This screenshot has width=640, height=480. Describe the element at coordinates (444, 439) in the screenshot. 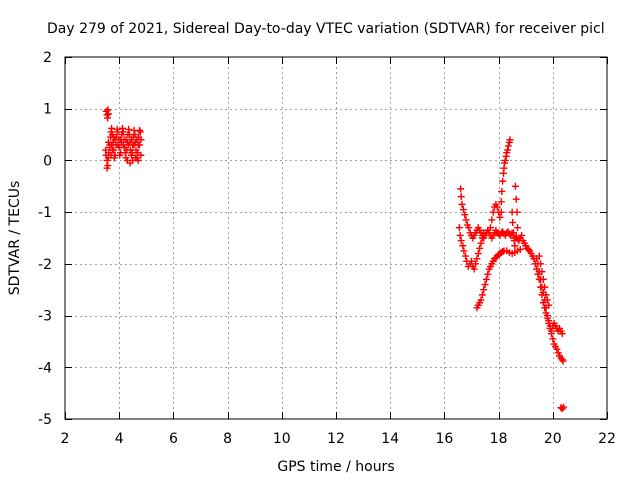

I see `x-tick-label: 16` at that location.